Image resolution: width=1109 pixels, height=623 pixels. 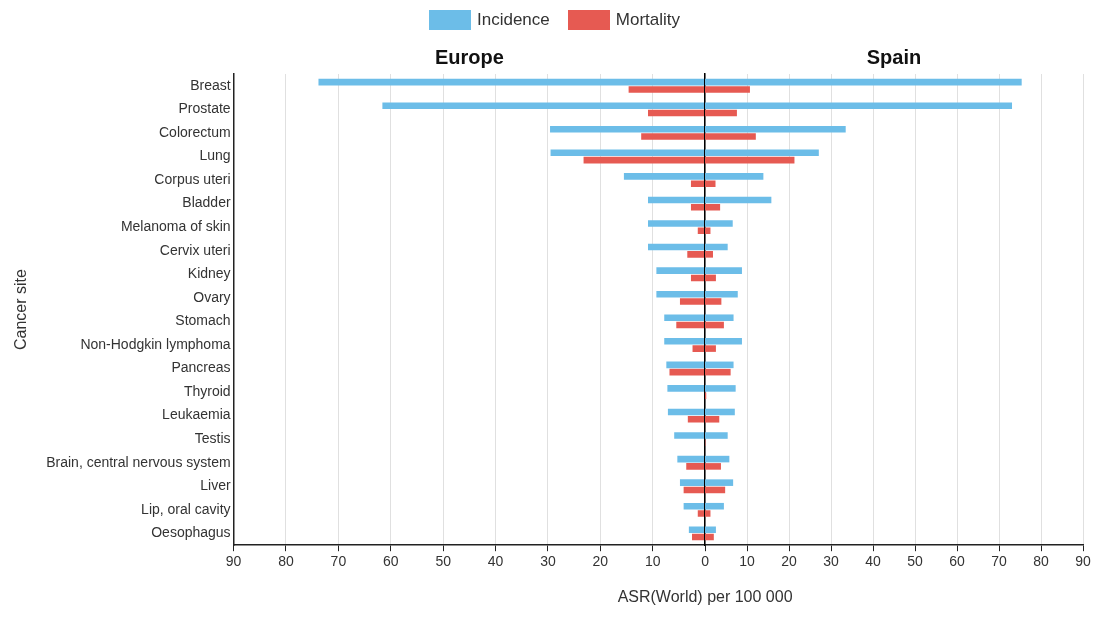 What do you see at coordinates (203, 320) in the screenshot?
I see `y-tick-label: Stomach` at bounding box center [203, 320].